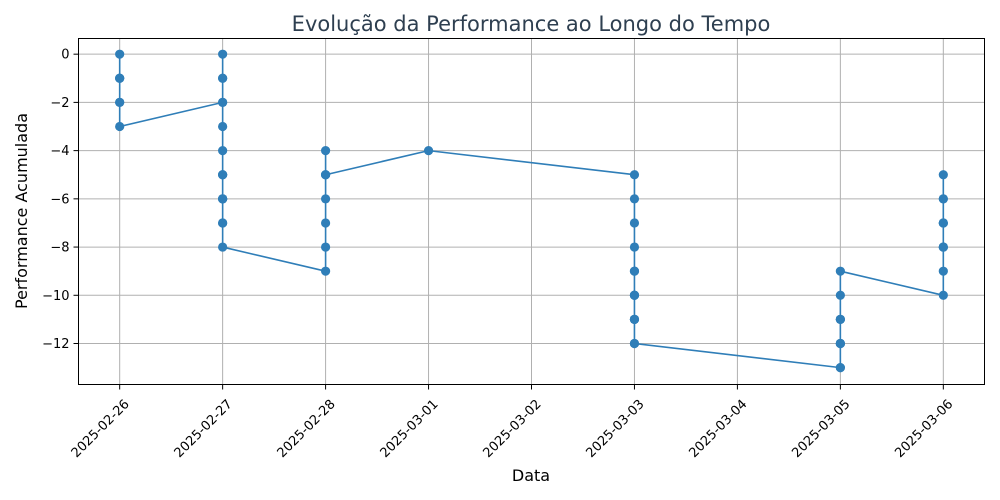 The image size is (1000, 500). Describe the element at coordinates (59, 151) in the screenshot. I see `y-tick-label-2: −4` at that location.